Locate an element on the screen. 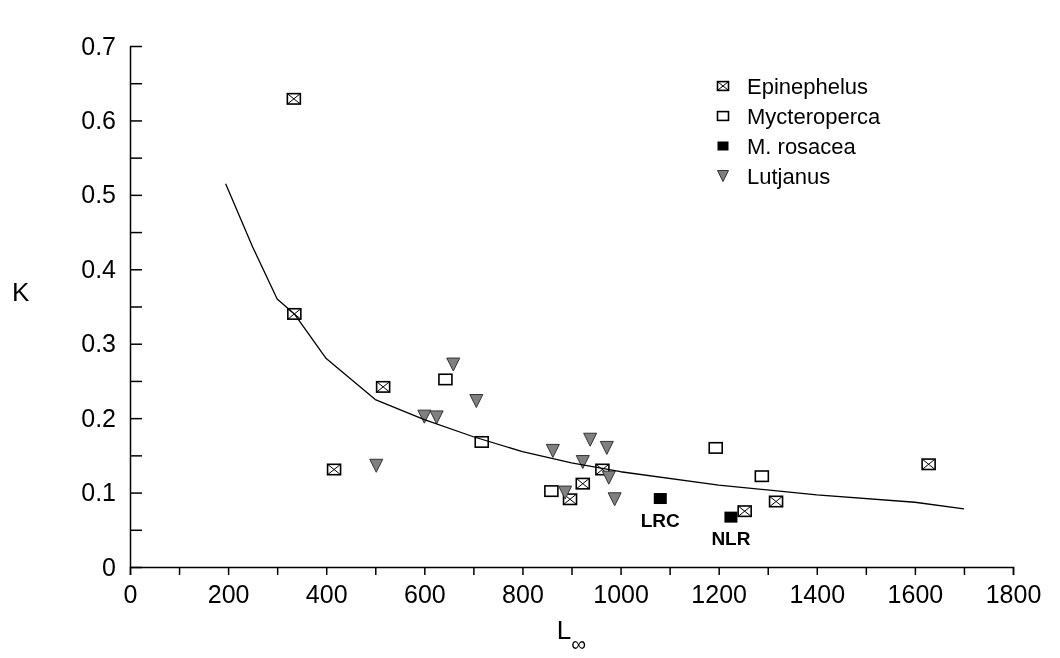 This screenshot has width=1060, height=658. x-tick-label: 1600 is located at coordinates (915, 593).